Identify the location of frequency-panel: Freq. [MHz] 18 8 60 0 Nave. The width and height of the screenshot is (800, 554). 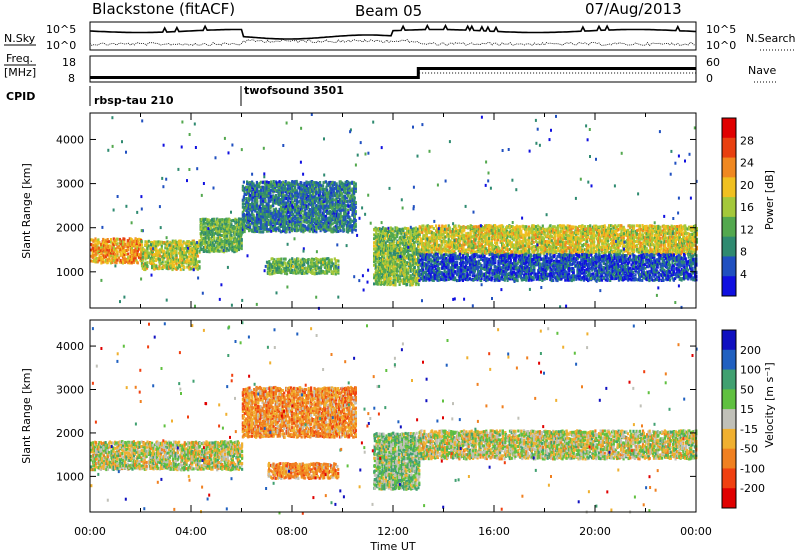
(391, 68).